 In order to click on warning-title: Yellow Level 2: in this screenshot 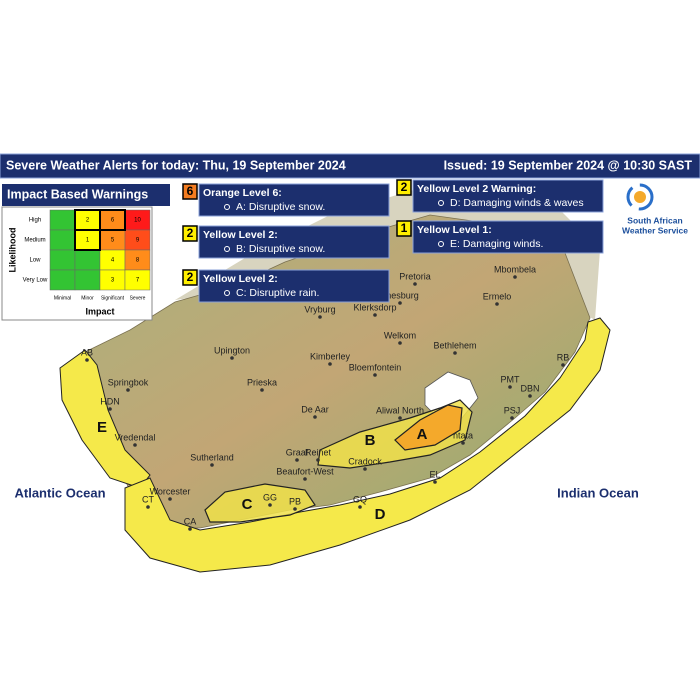, I will do `click(240, 235)`.